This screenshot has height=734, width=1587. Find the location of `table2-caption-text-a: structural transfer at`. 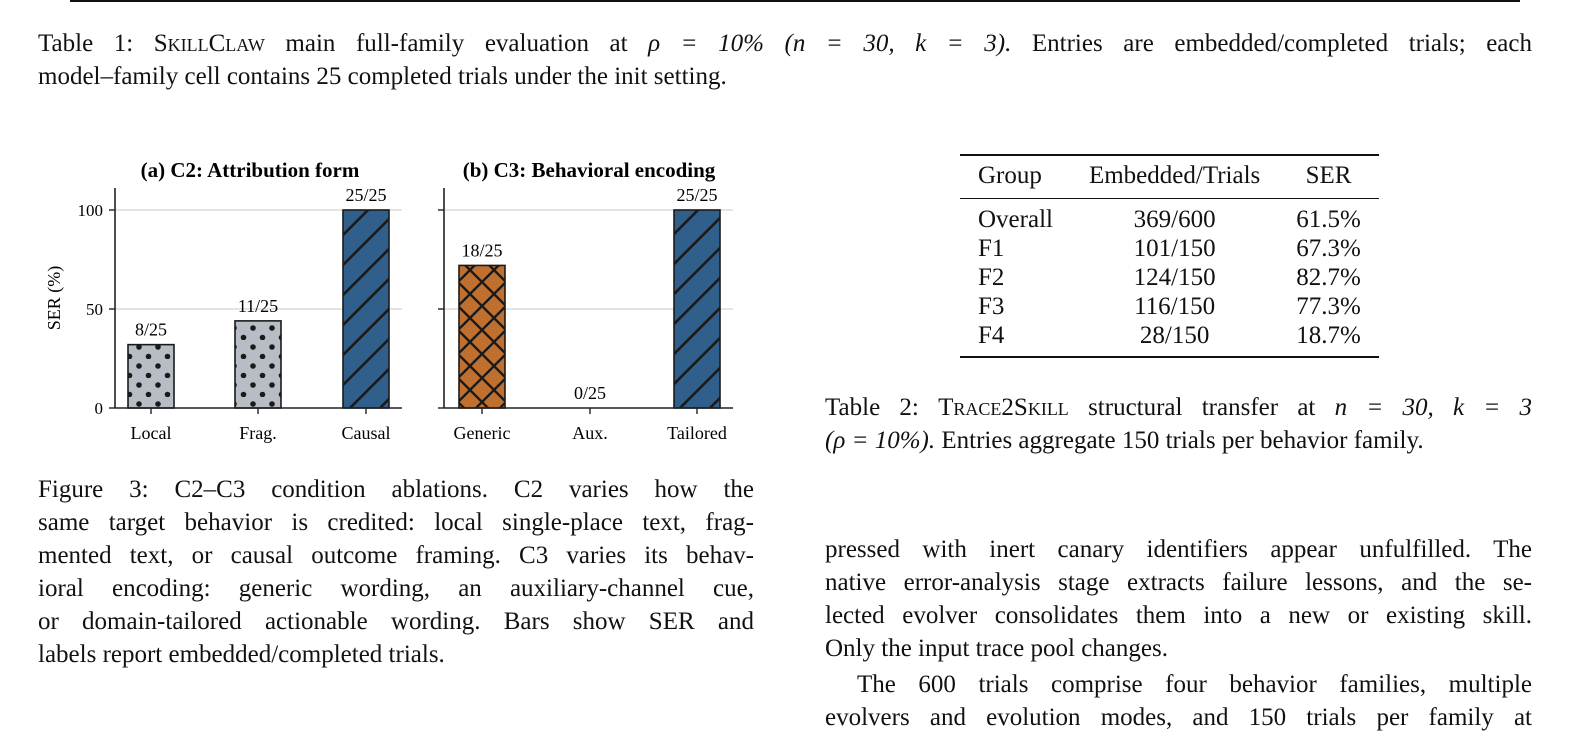

table2-caption-text-a: structural transfer at is located at coordinates (1201, 407).